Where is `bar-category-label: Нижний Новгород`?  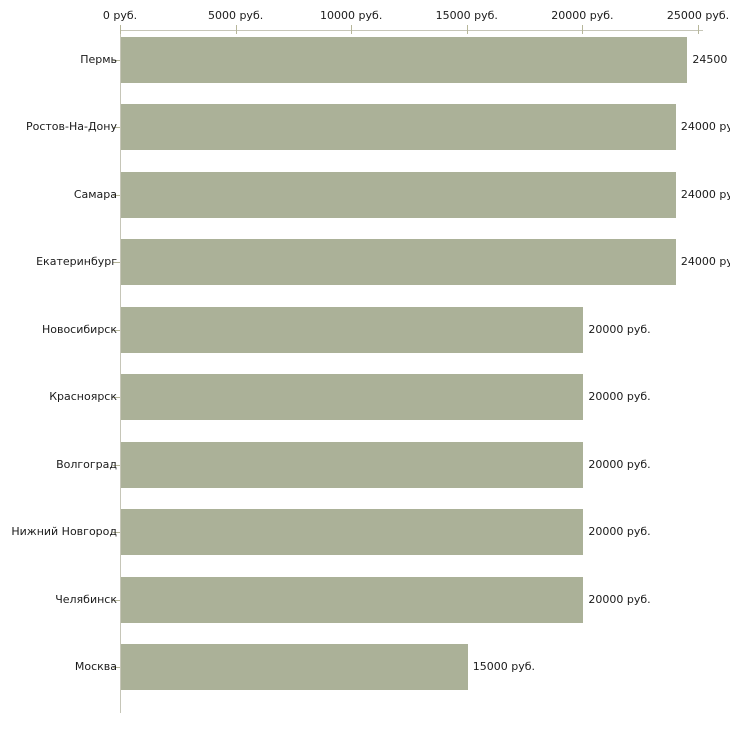 bar-category-label: Нижний Новгород is located at coordinates (64, 532).